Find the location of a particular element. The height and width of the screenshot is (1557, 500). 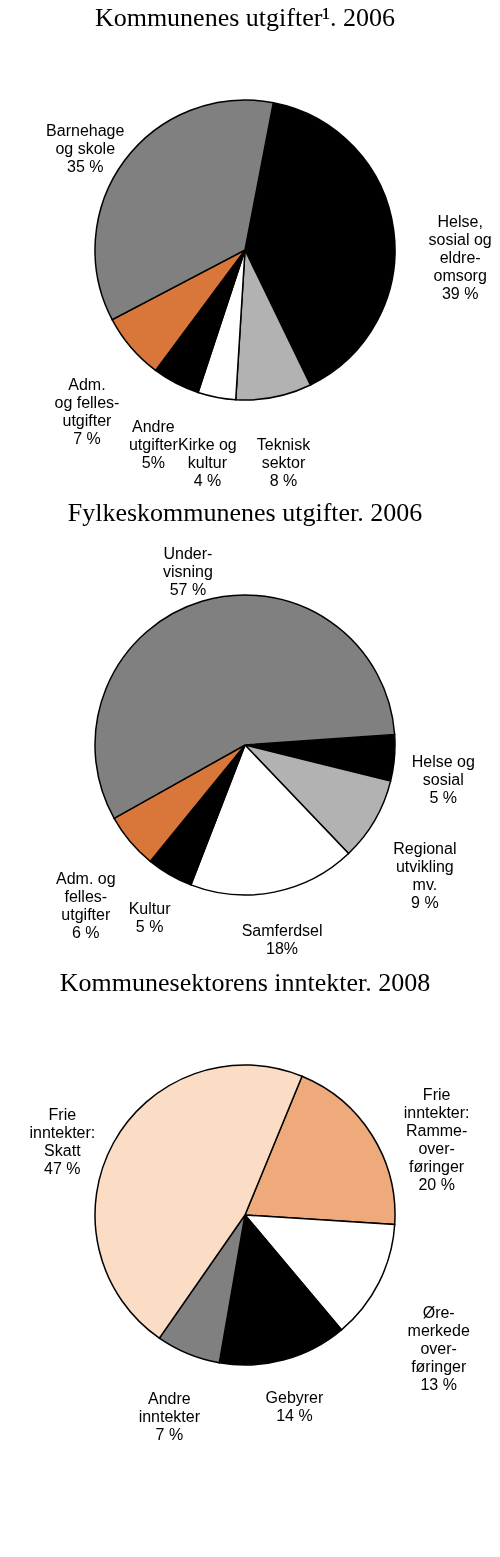

data-label: 14 % is located at coordinates (294, 1416).